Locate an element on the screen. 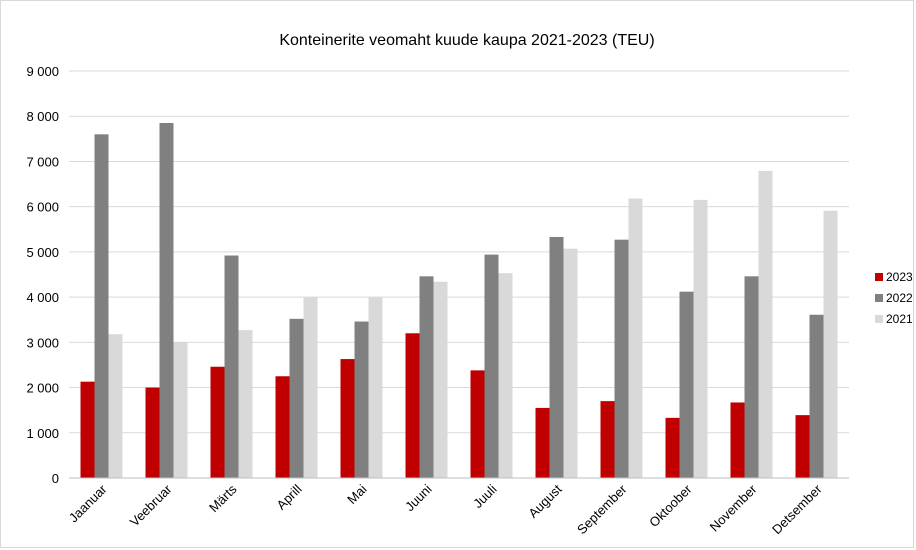 The image size is (916, 550). x-tick-label: Juuni is located at coordinates (418, 497).